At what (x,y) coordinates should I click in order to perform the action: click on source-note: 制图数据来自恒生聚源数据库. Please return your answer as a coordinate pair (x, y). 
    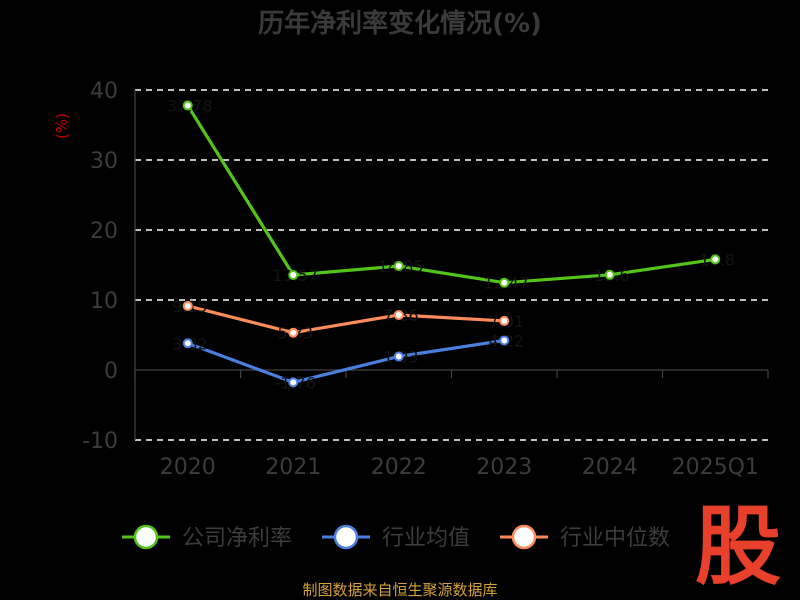
    Looking at the image, I should click on (399, 590).